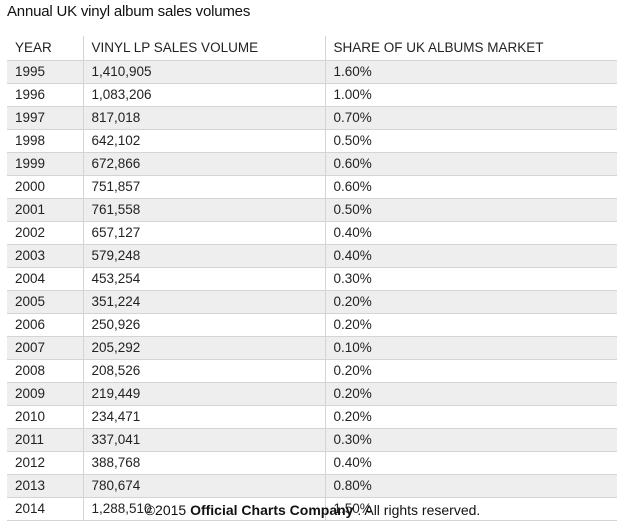  What do you see at coordinates (204, 394) in the screenshot?
I see `cell-sales-volume: 219,449` at bounding box center [204, 394].